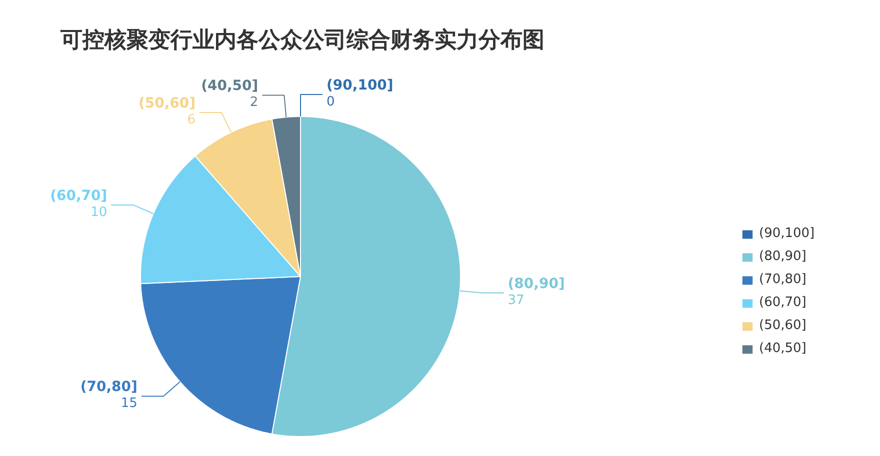  Describe the element at coordinates (516, 300) in the screenshot. I see `data-label: 37` at that location.